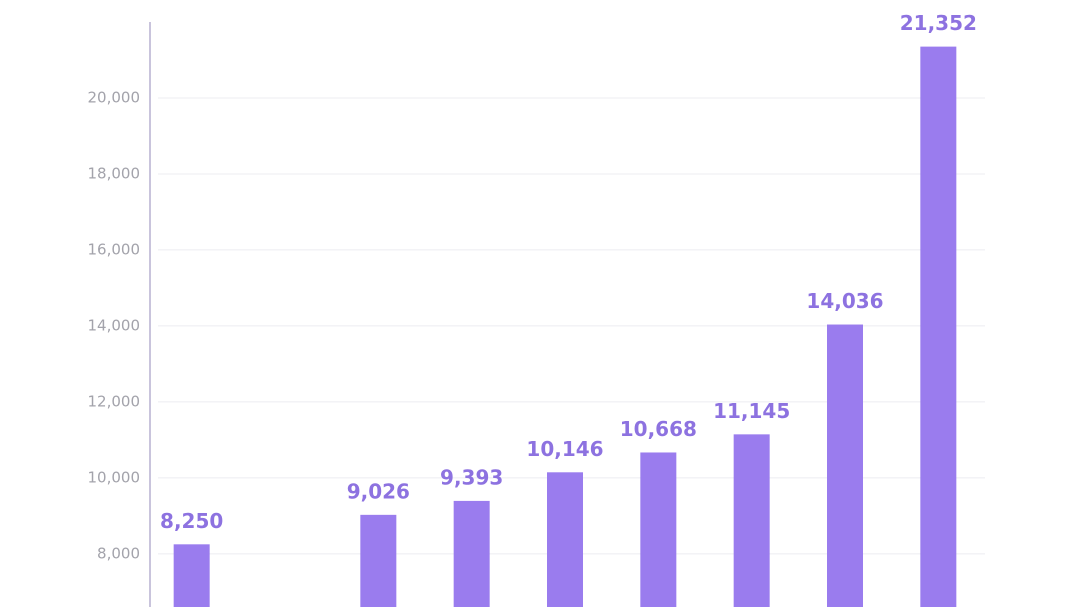  What do you see at coordinates (844, 301) in the screenshot?
I see `value-label: 14,036` at bounding box center [844, 301].